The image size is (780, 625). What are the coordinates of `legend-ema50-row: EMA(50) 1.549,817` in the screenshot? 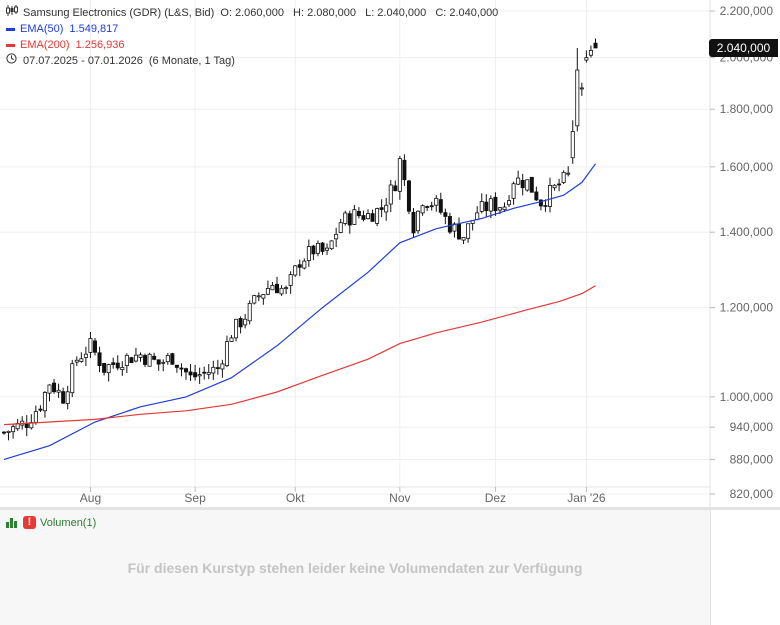 It's located at (255, 29).